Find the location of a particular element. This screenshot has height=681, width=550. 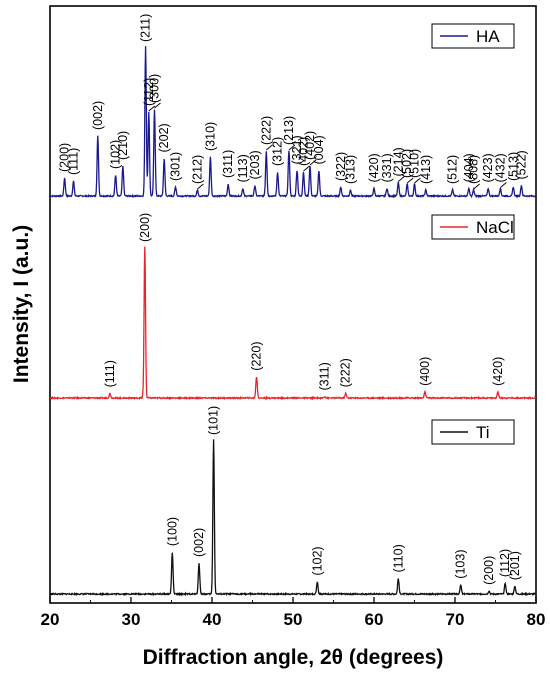

peak-label-ti-7: (112) is located at coordinates (505, 563).